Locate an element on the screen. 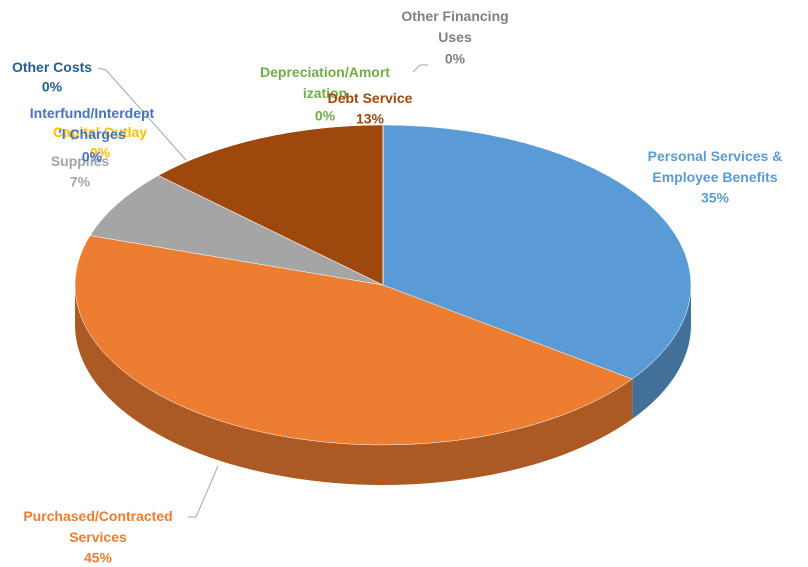 This screenshot has height=567, width=808. label-line: ization is located at coordinates (325, 93).